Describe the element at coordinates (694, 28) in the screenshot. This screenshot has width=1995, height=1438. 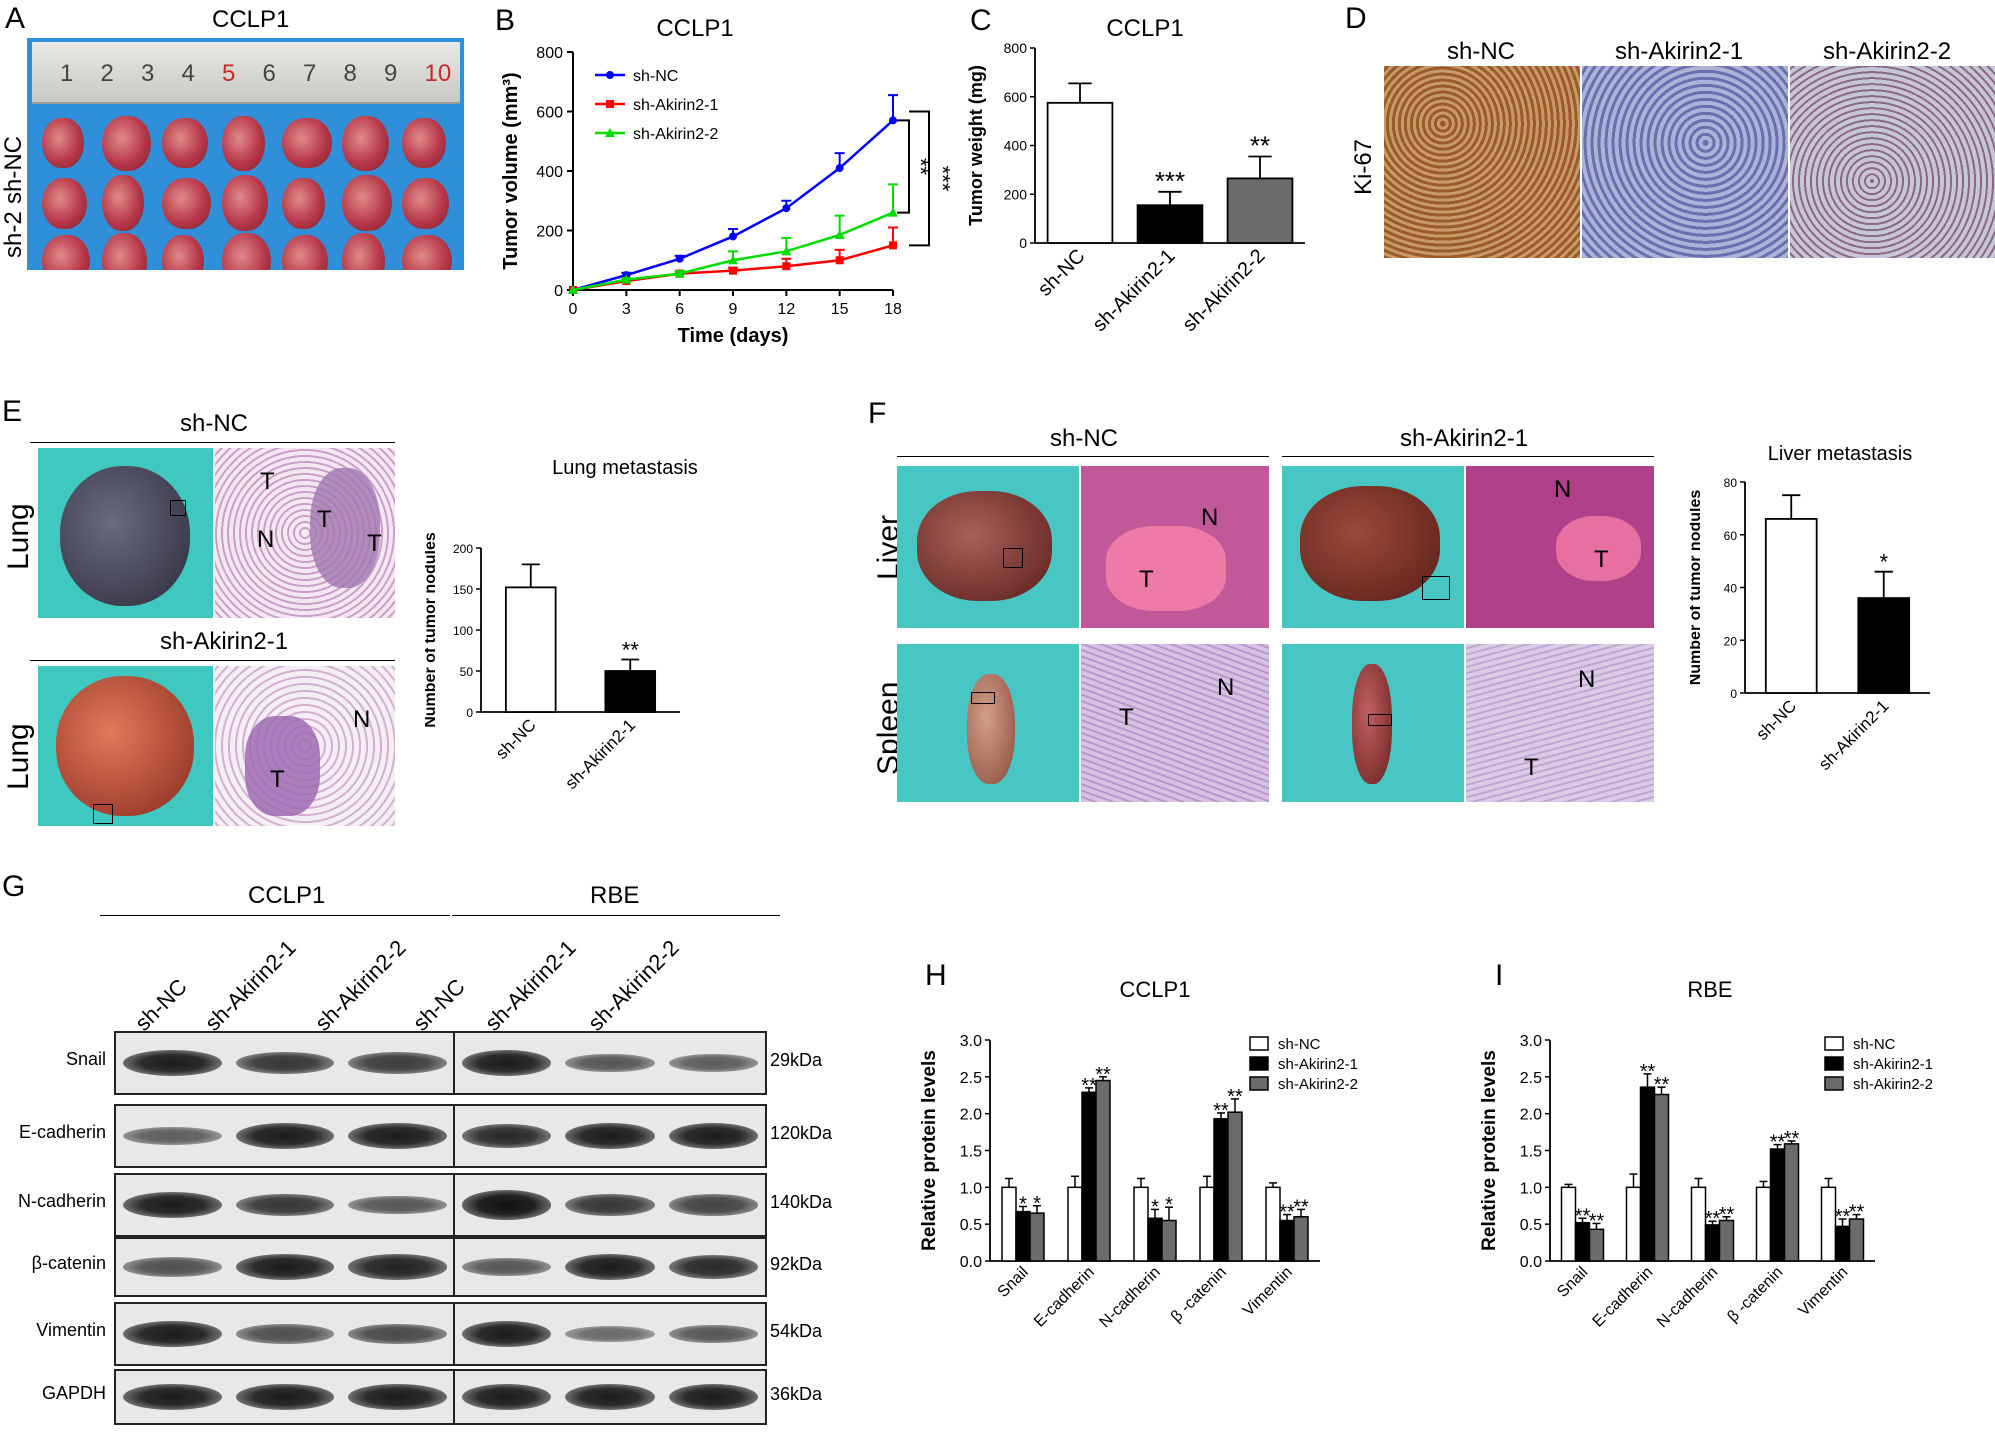
I see `chart-b-title: CCLP1` at that location.